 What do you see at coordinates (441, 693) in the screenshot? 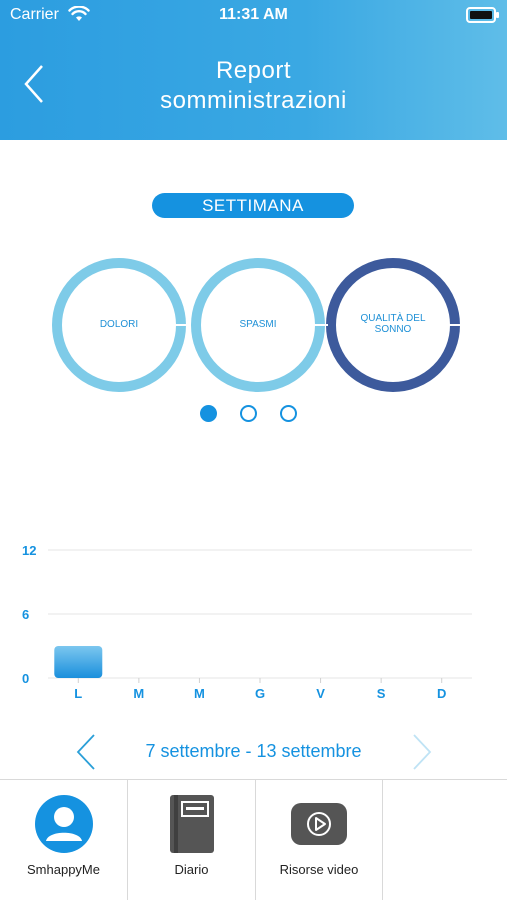
I see `x-tick-label: D` at bounding box center [441, 693].